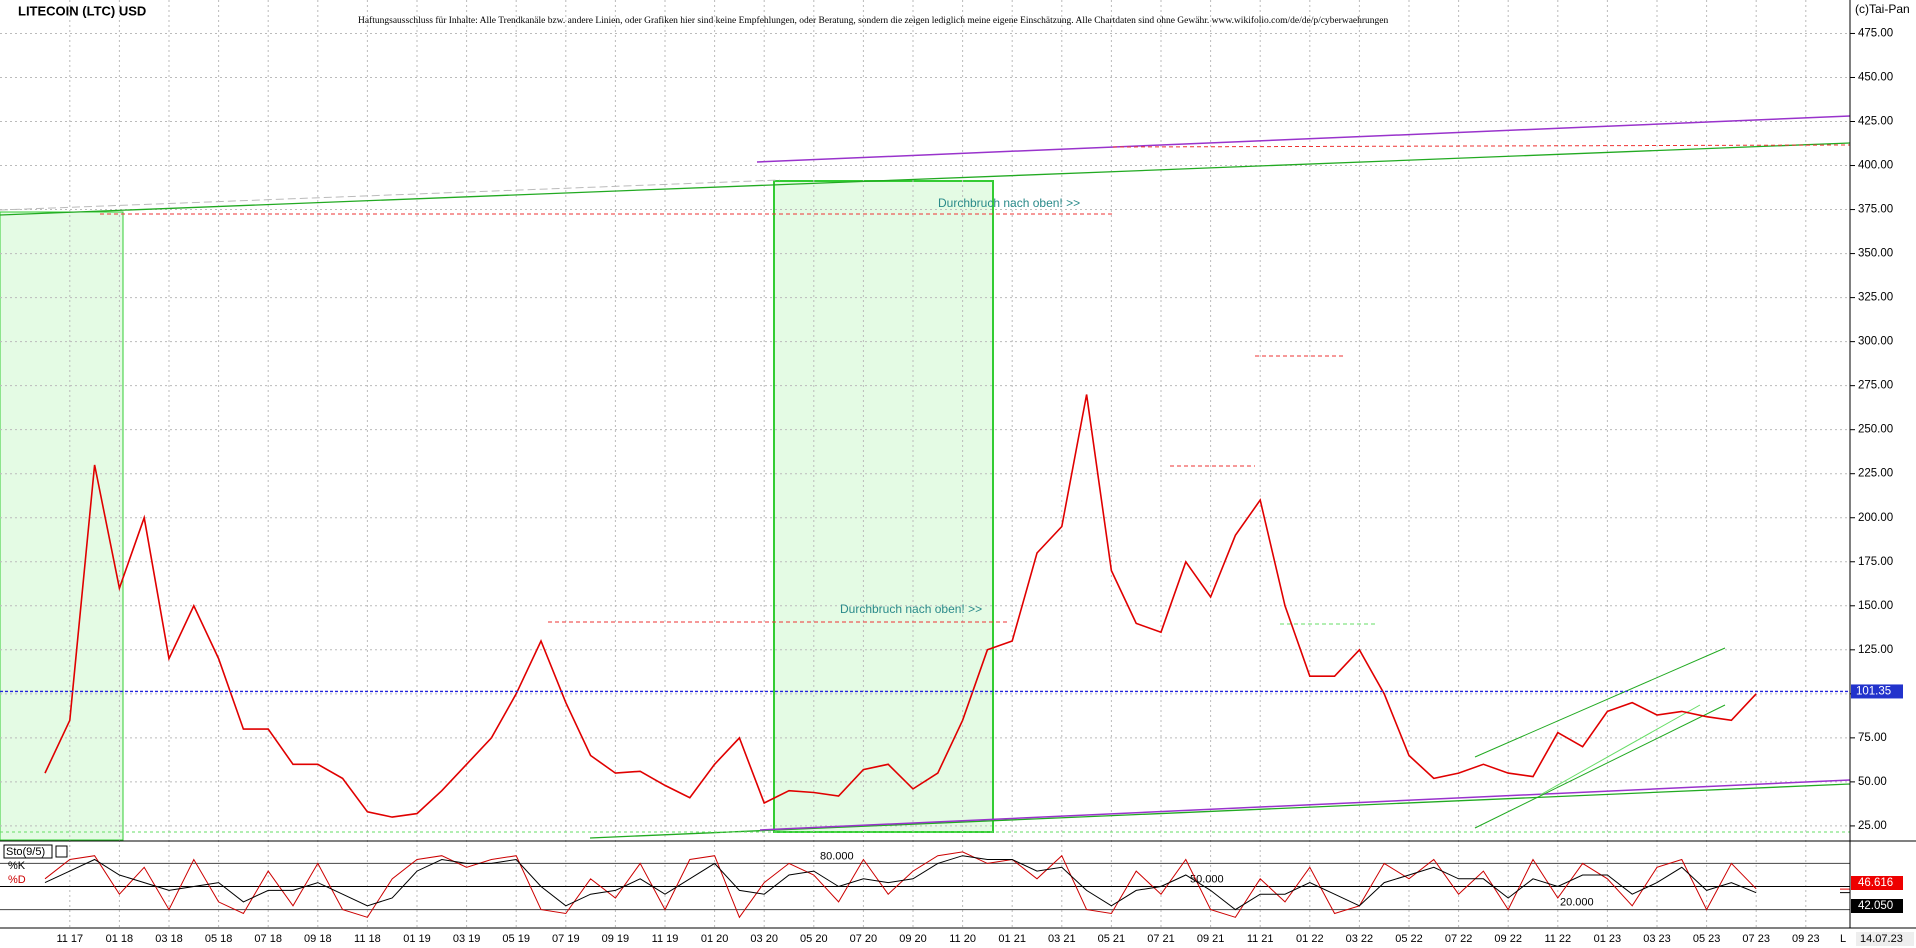  Describe the element at coordinates (1875, 430) in the screenshot. I see `y-tick-label: 250.00` at that location.